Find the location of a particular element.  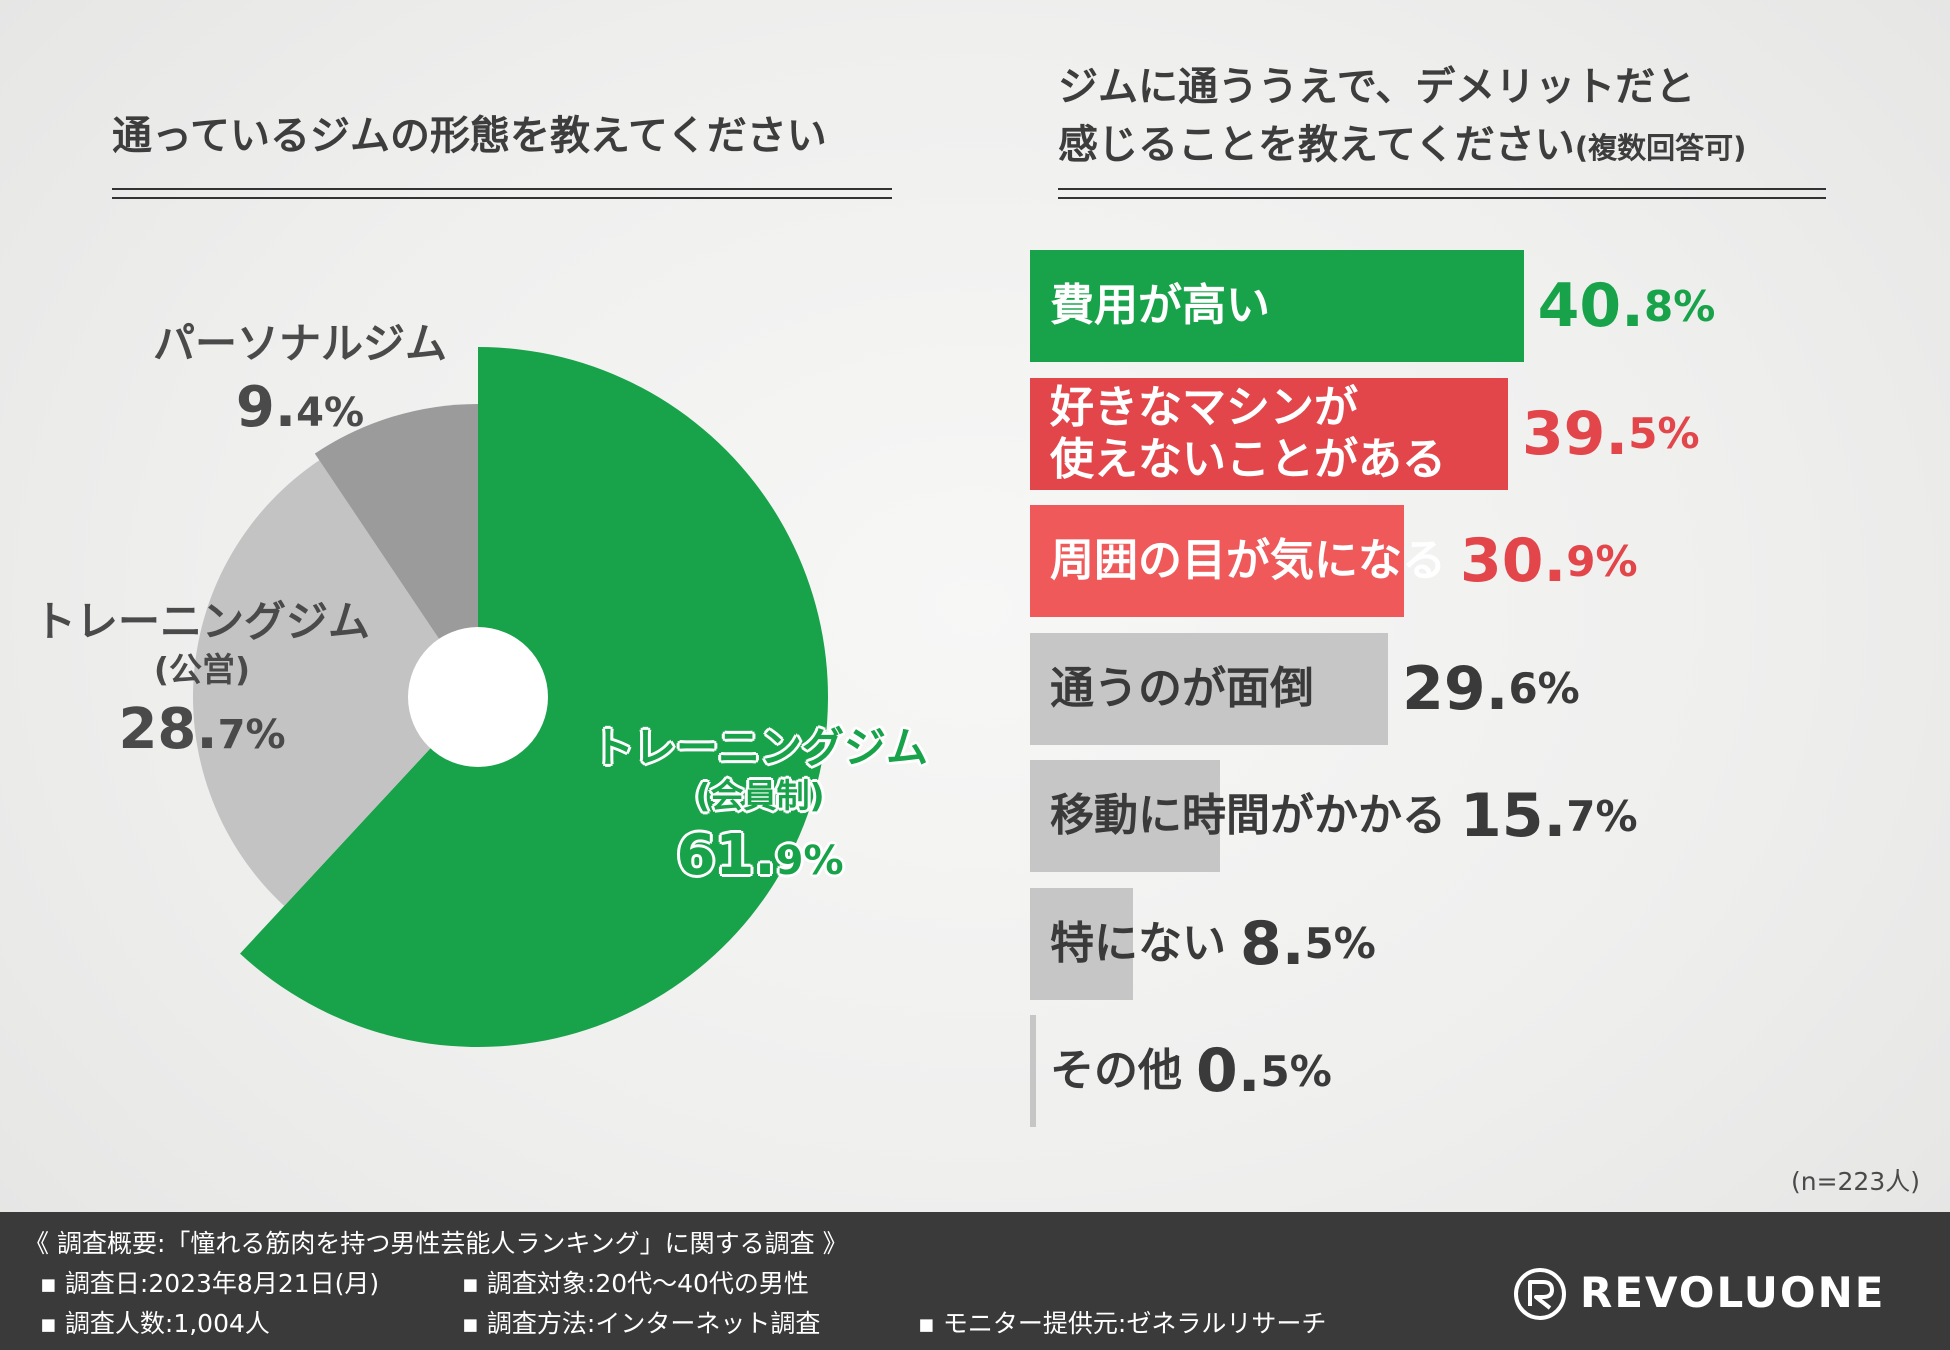

survey-count: ▪ 調査人数:1,004人 is located at coordinates (155, 1323).